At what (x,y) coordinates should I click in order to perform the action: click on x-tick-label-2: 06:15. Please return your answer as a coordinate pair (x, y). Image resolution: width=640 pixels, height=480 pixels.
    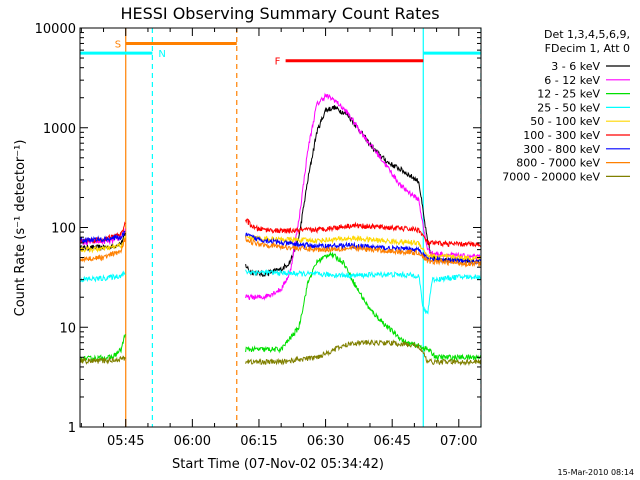
    Looking at the image, I should click on (258, 441).